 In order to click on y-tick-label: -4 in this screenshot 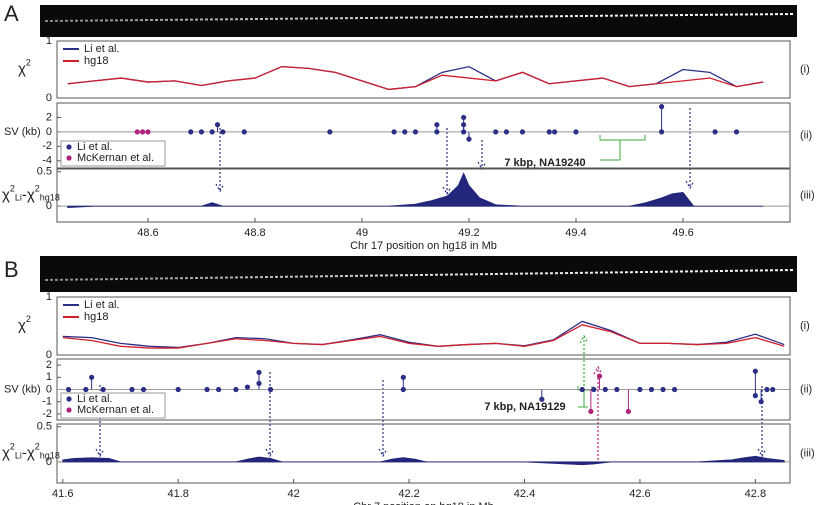, I will do `click(47, 161)`.